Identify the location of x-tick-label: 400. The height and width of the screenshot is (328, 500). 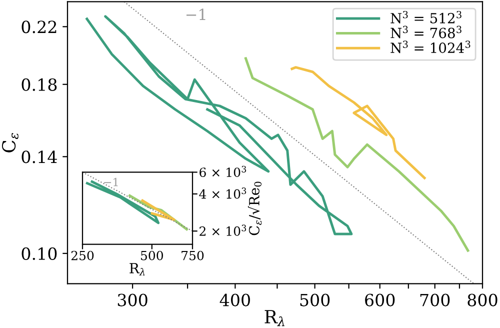
(235, 300).